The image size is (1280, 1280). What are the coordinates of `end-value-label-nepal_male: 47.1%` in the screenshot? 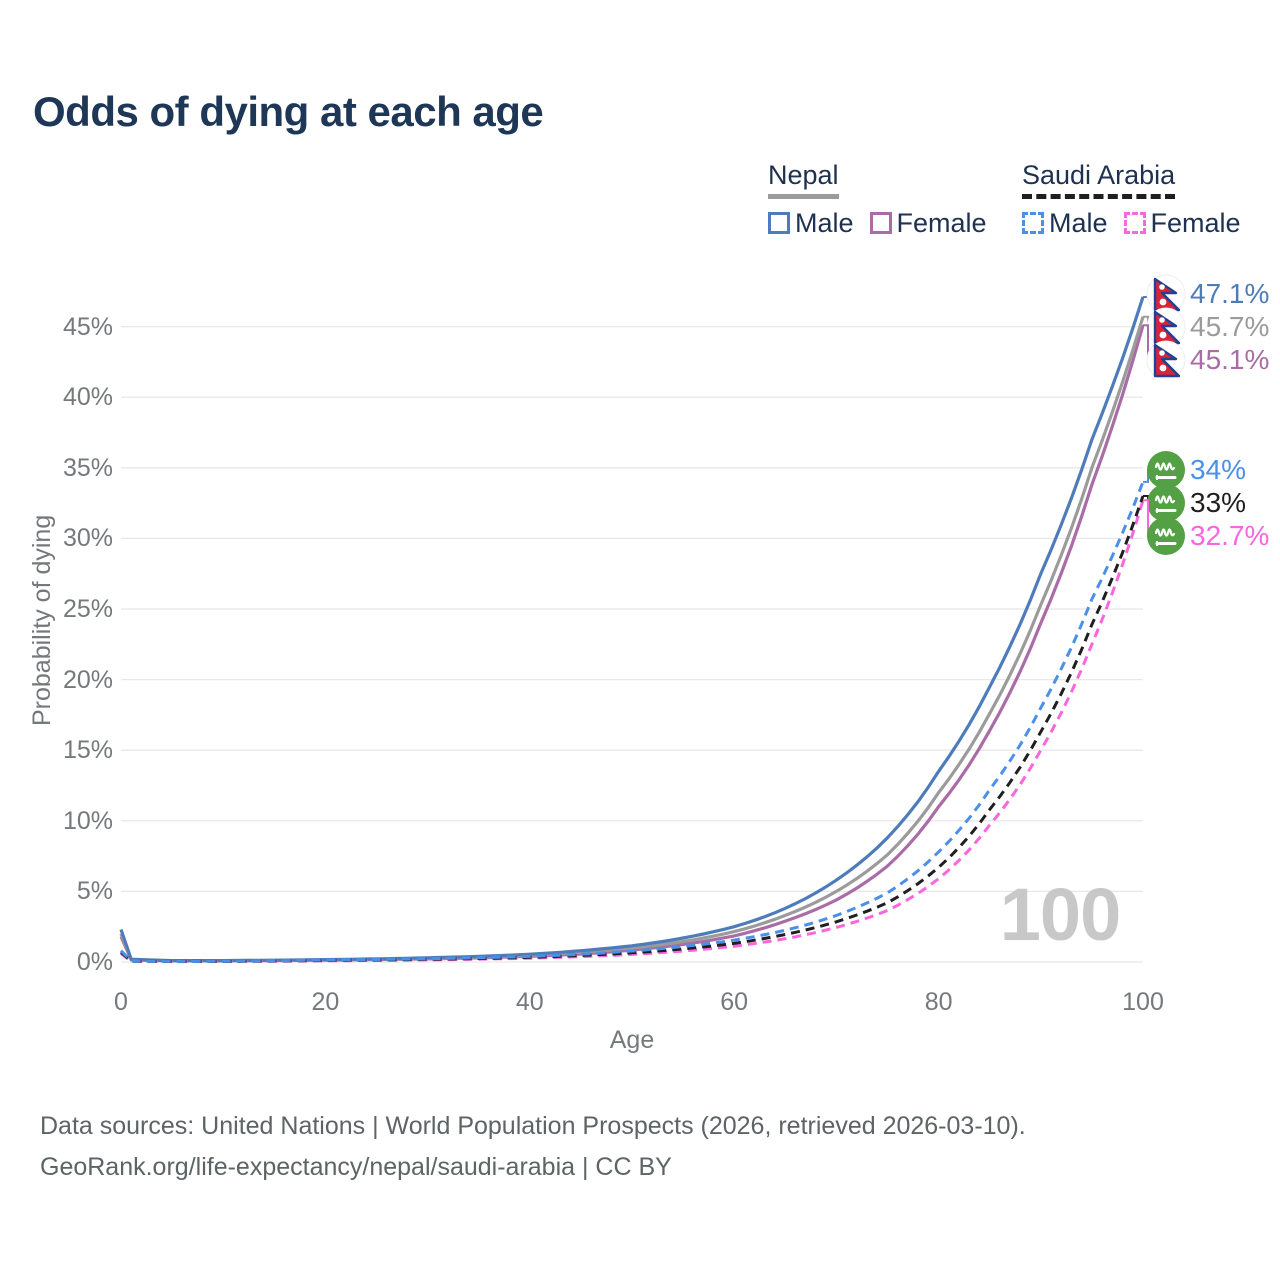 It's located at (1230, 293).